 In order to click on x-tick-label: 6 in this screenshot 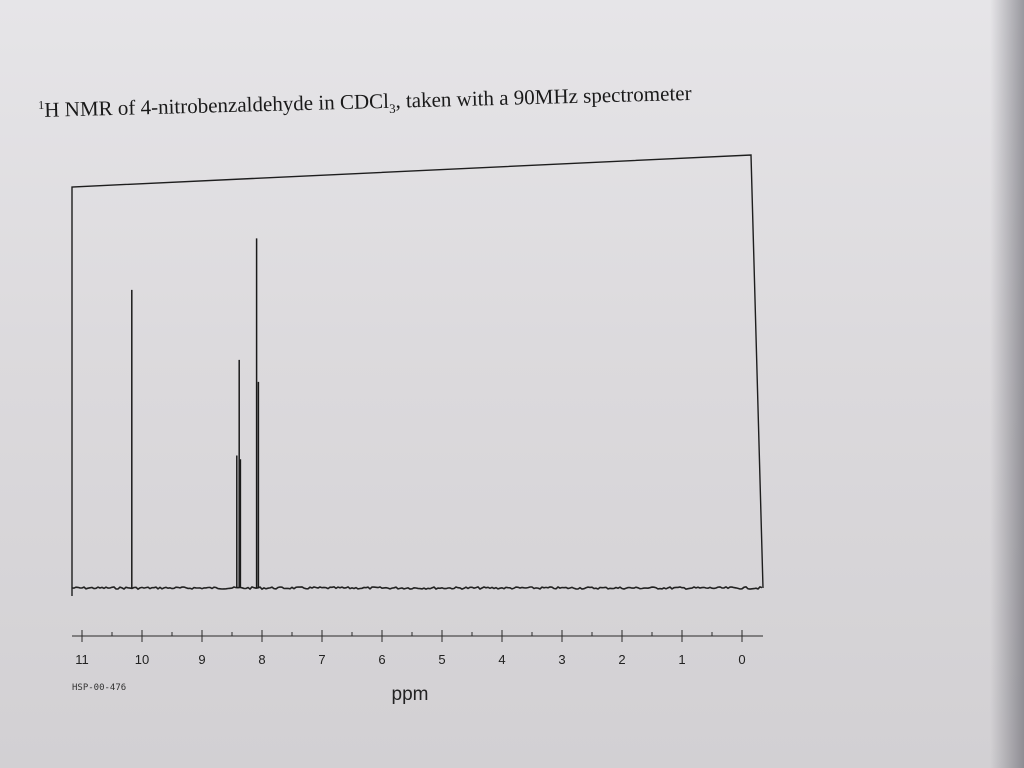, I will do `click(381, 659)`.